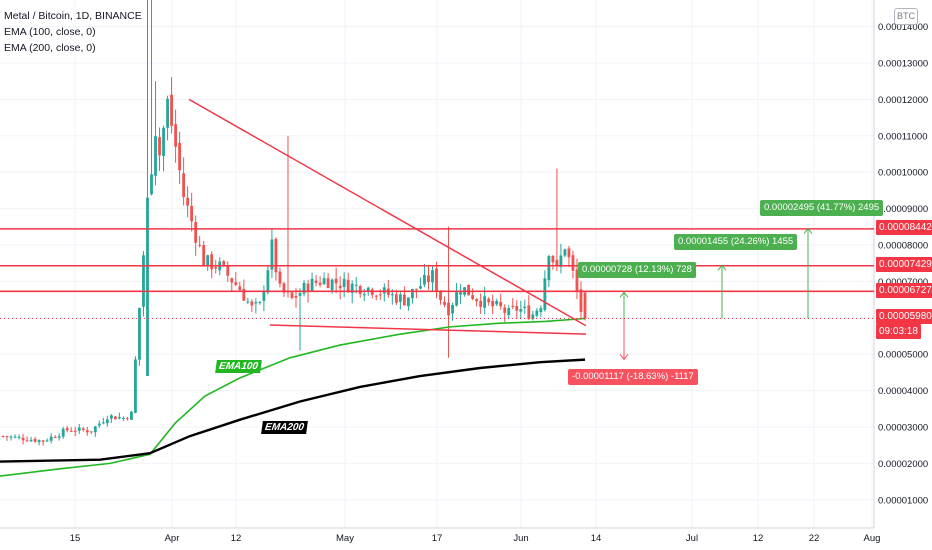  Describe the element at coordinates (758, 538) in the screenshot. I see `x-tick-label: 12` at that location.